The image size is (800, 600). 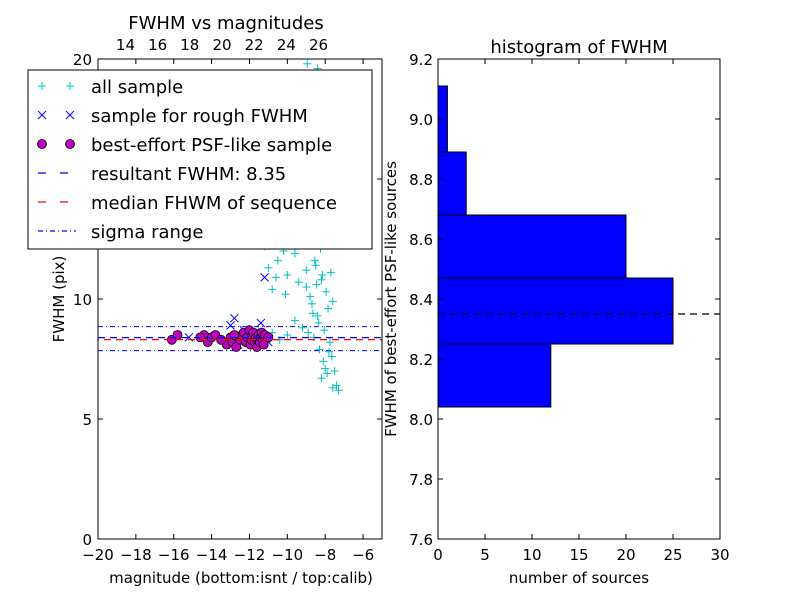 What do you see at coordinates (240, 339) in the screenshot?
I see `left-reference-lines` at bounding box center [240, 339].